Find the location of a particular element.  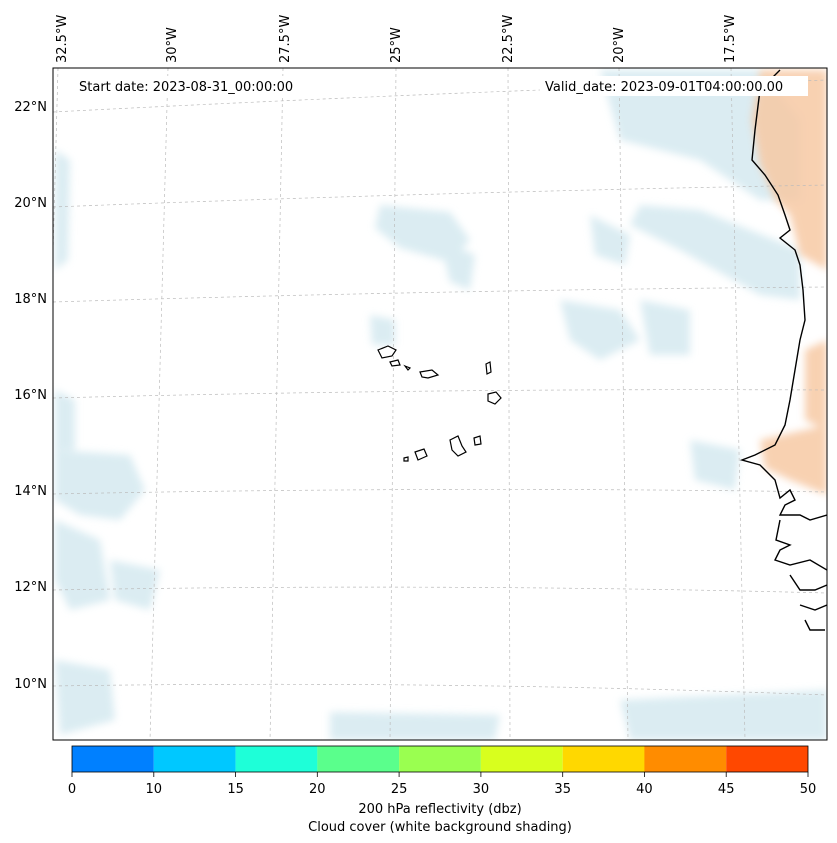

valid-date-label: Valid_date: 2023-09-01T04:00:00.00 is located at coordinates (664, 87).